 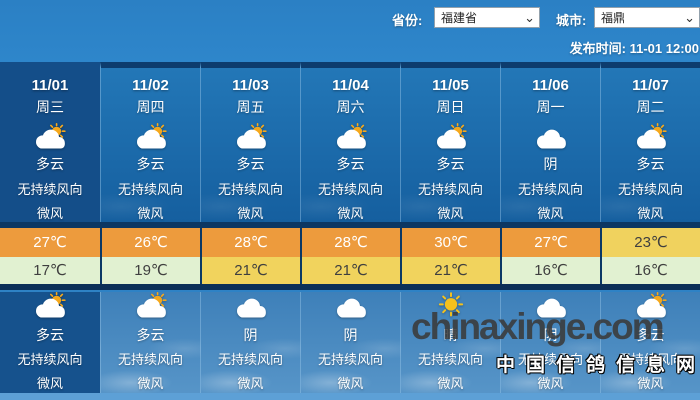 What do you see at coordinates (613, 18) in the screenshot?
I see `city-select-value: 福鼎` at bounding box center [613, 18].